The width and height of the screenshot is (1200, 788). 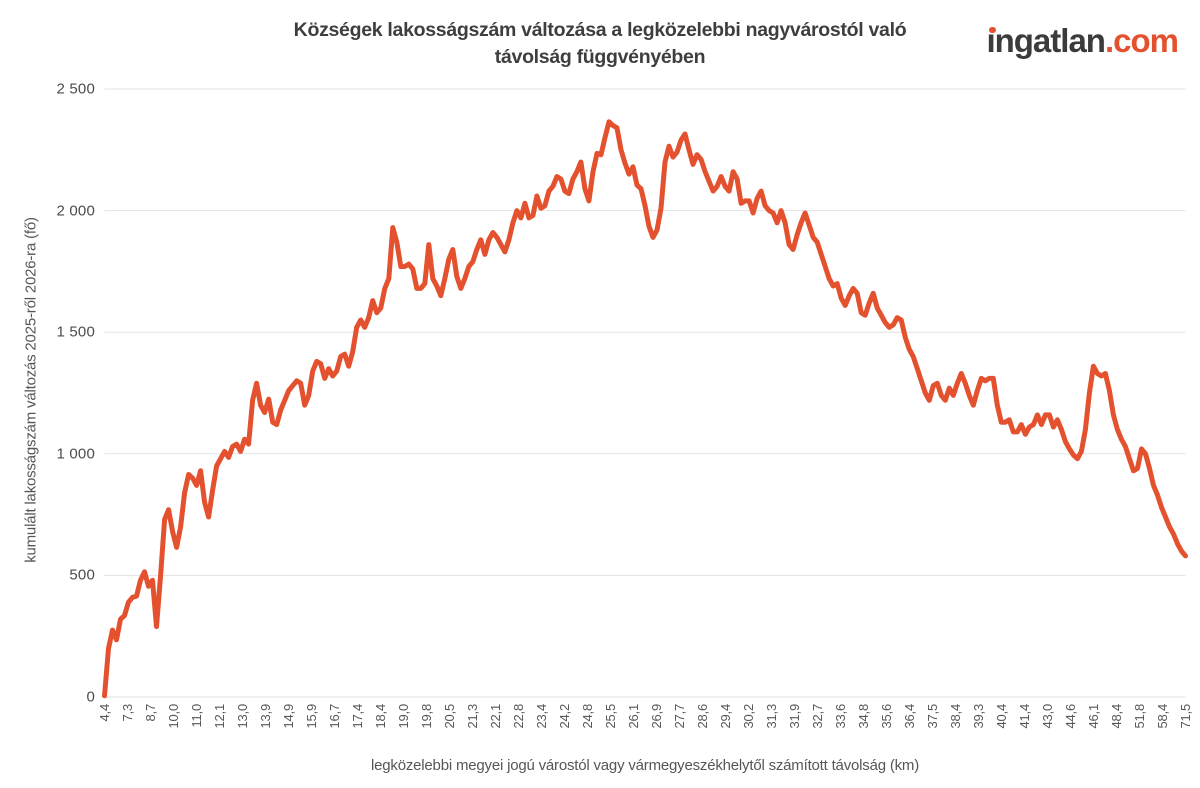 I want to click on y-tick-label: 2 500, so click(x=75, y=89).